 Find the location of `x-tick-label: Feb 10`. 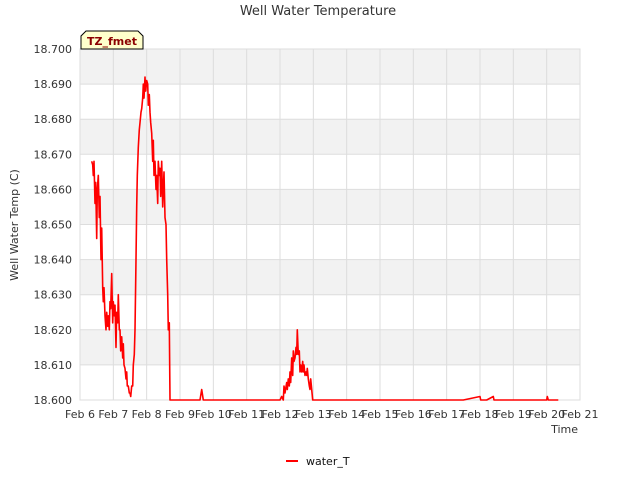

x-tick-label: Feb 10 is located at coordinates (213, 414).